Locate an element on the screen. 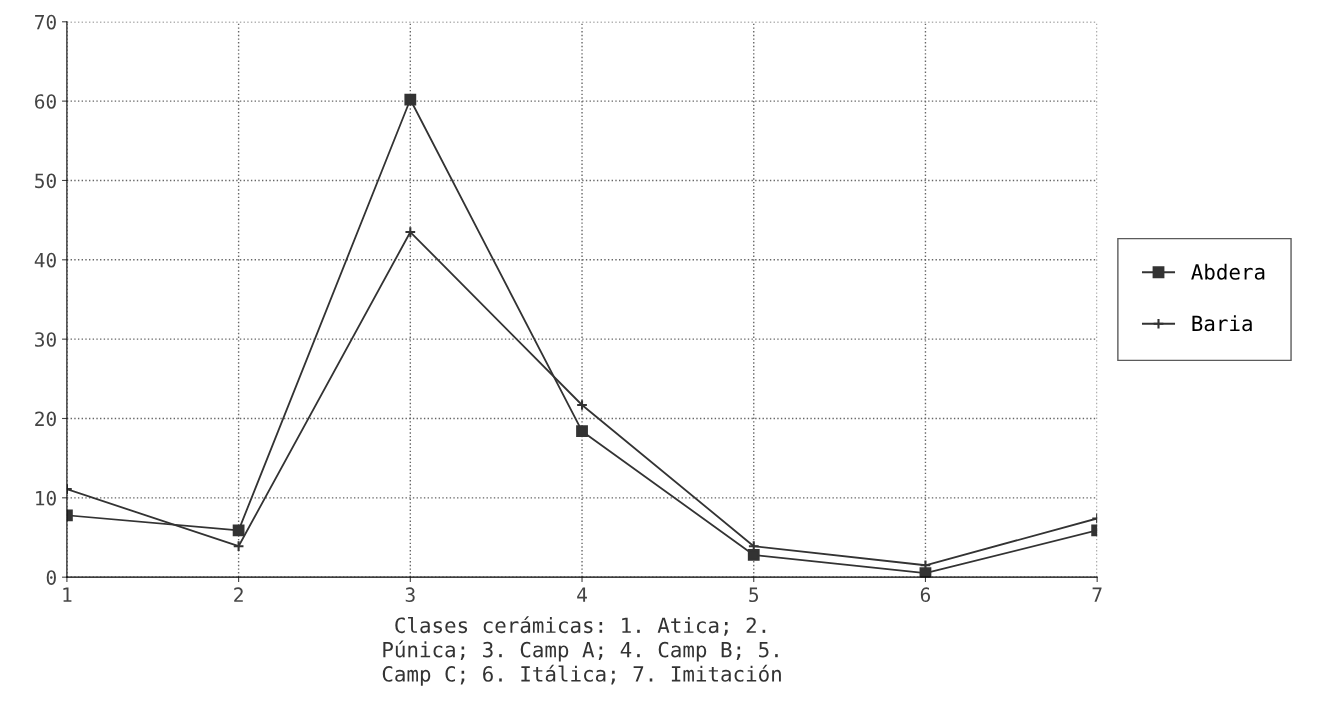 This screenshot has height=726, width=1338. x-tick-label: 6 is located at coordinates (925, 595).